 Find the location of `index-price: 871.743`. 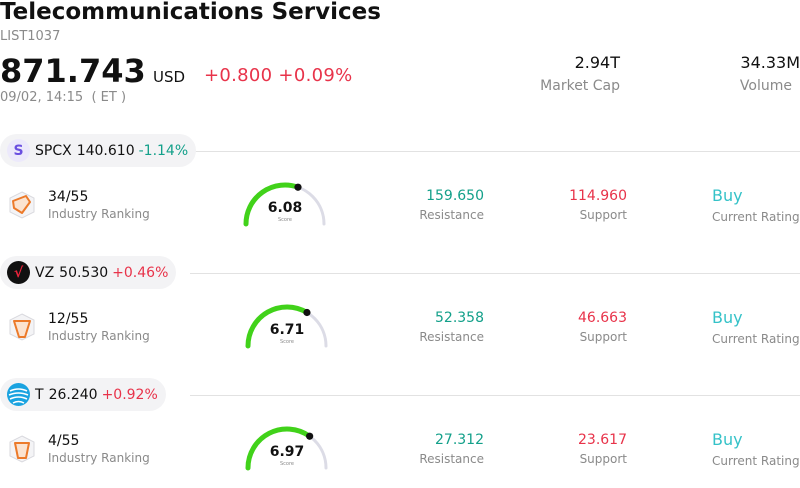

index-price: 871.743 is located at coordinates (73, 71).